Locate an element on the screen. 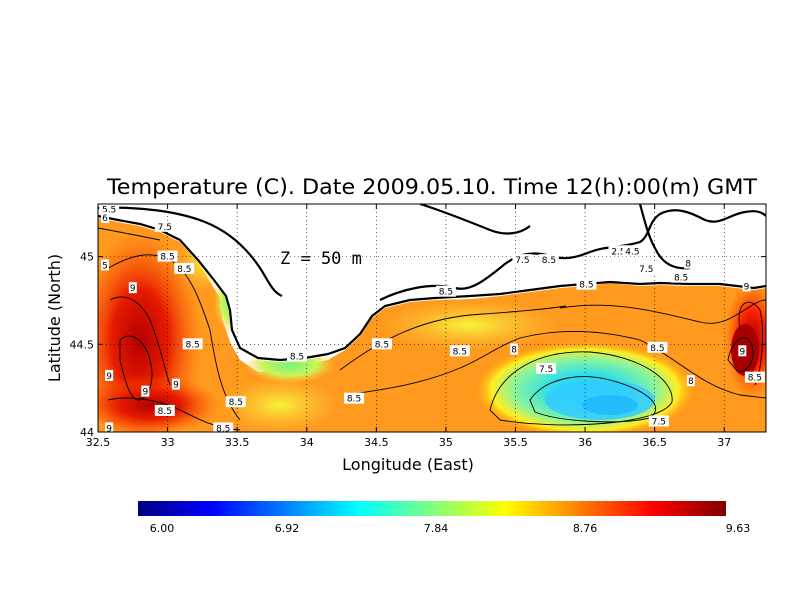  colorbar-tick-label: 9.63 is located at coordinates (738, 528).